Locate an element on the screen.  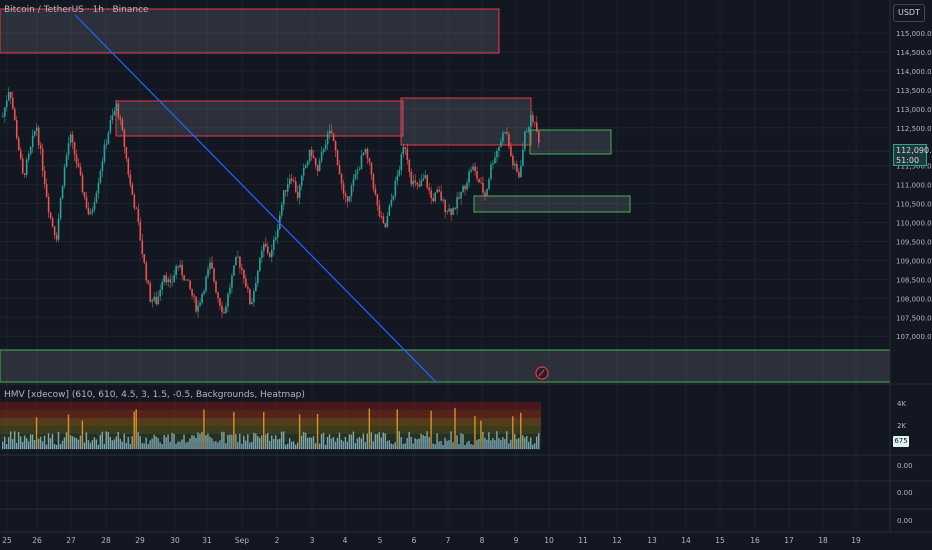
price-axis-label: 115,000.00 is located at coordinates (914, 34).